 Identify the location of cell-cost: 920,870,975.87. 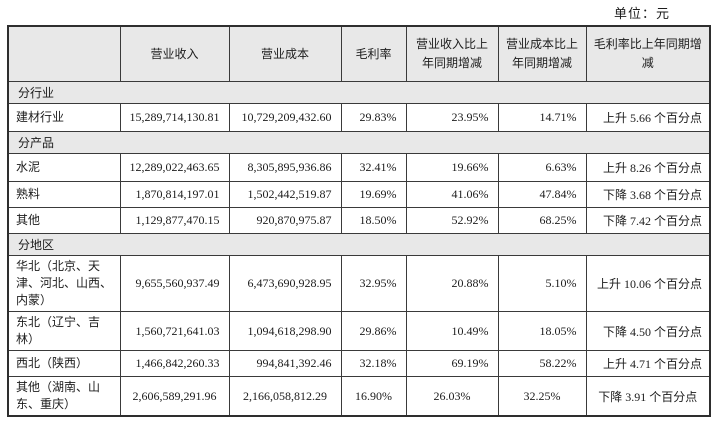
(285, 220).